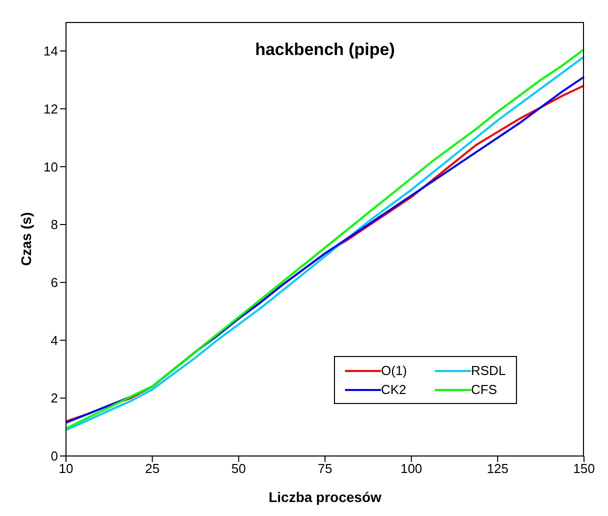 The width and height of the screenshot is (608, 516). What do you see at coordinates (584, 468) in the screenshot?
I see `x-tick-label: 150` at bounding box center [584, 468].